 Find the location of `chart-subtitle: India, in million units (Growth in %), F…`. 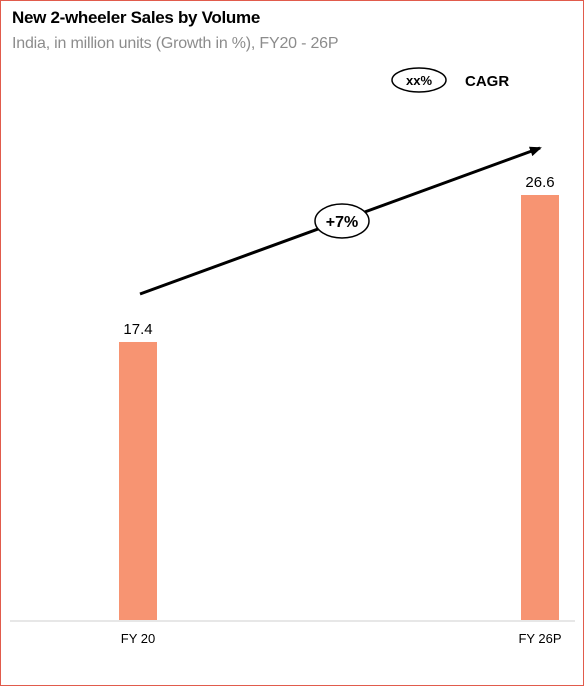

chart-subtitle: India, in million units (Growth in %), F… is located at coordinates (175, 43).